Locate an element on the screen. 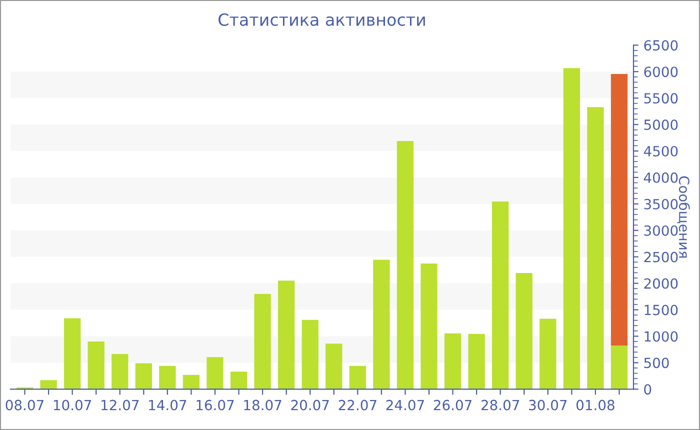  x-tick-label: 10.07 is located at coordinates (73, 405).